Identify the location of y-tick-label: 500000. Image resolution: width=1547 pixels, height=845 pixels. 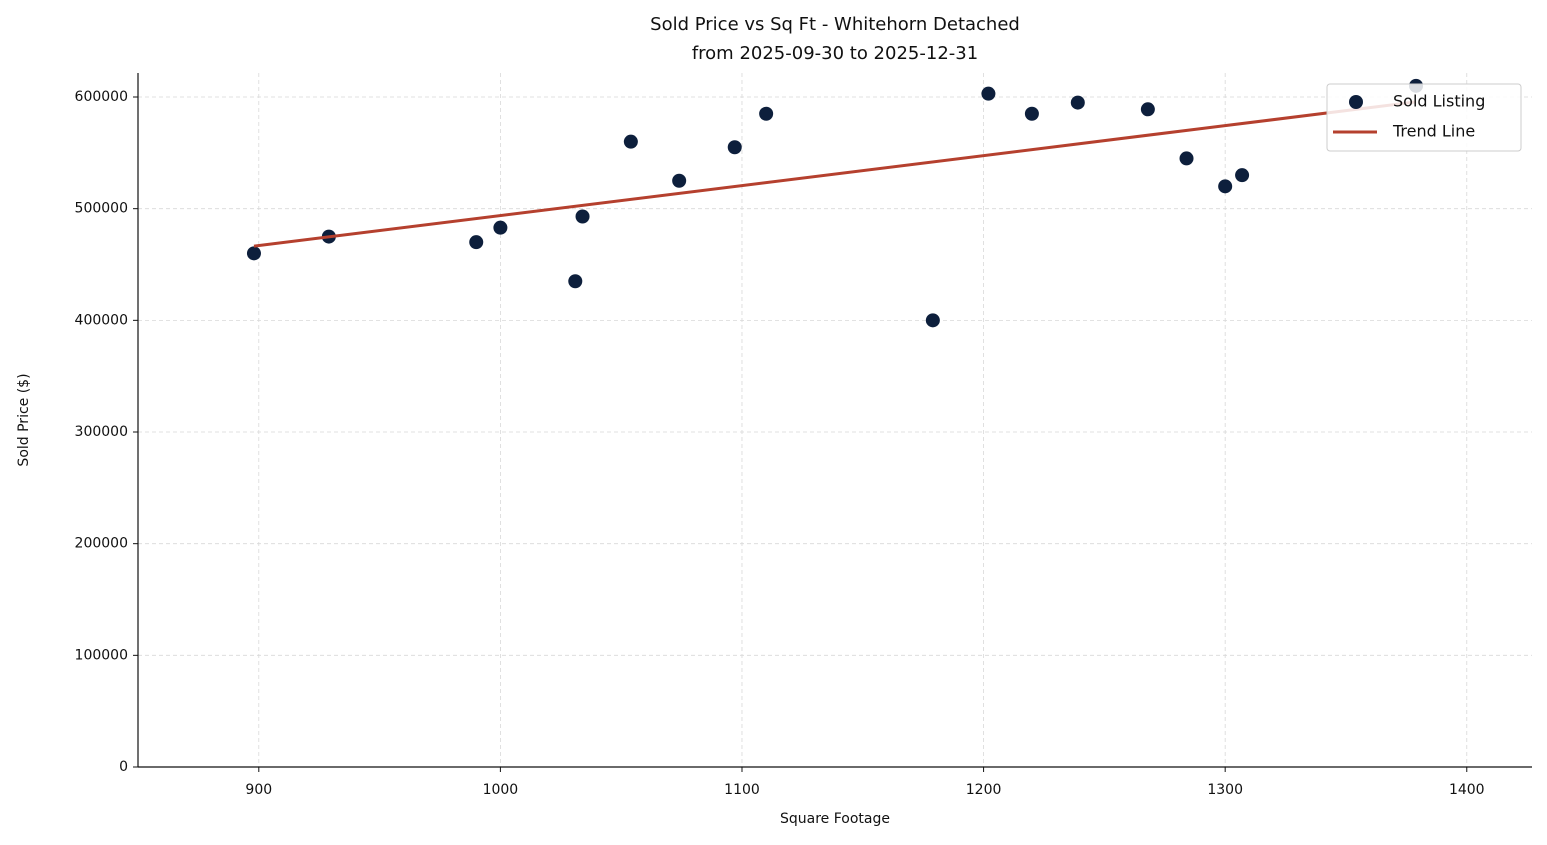
(101, 209).